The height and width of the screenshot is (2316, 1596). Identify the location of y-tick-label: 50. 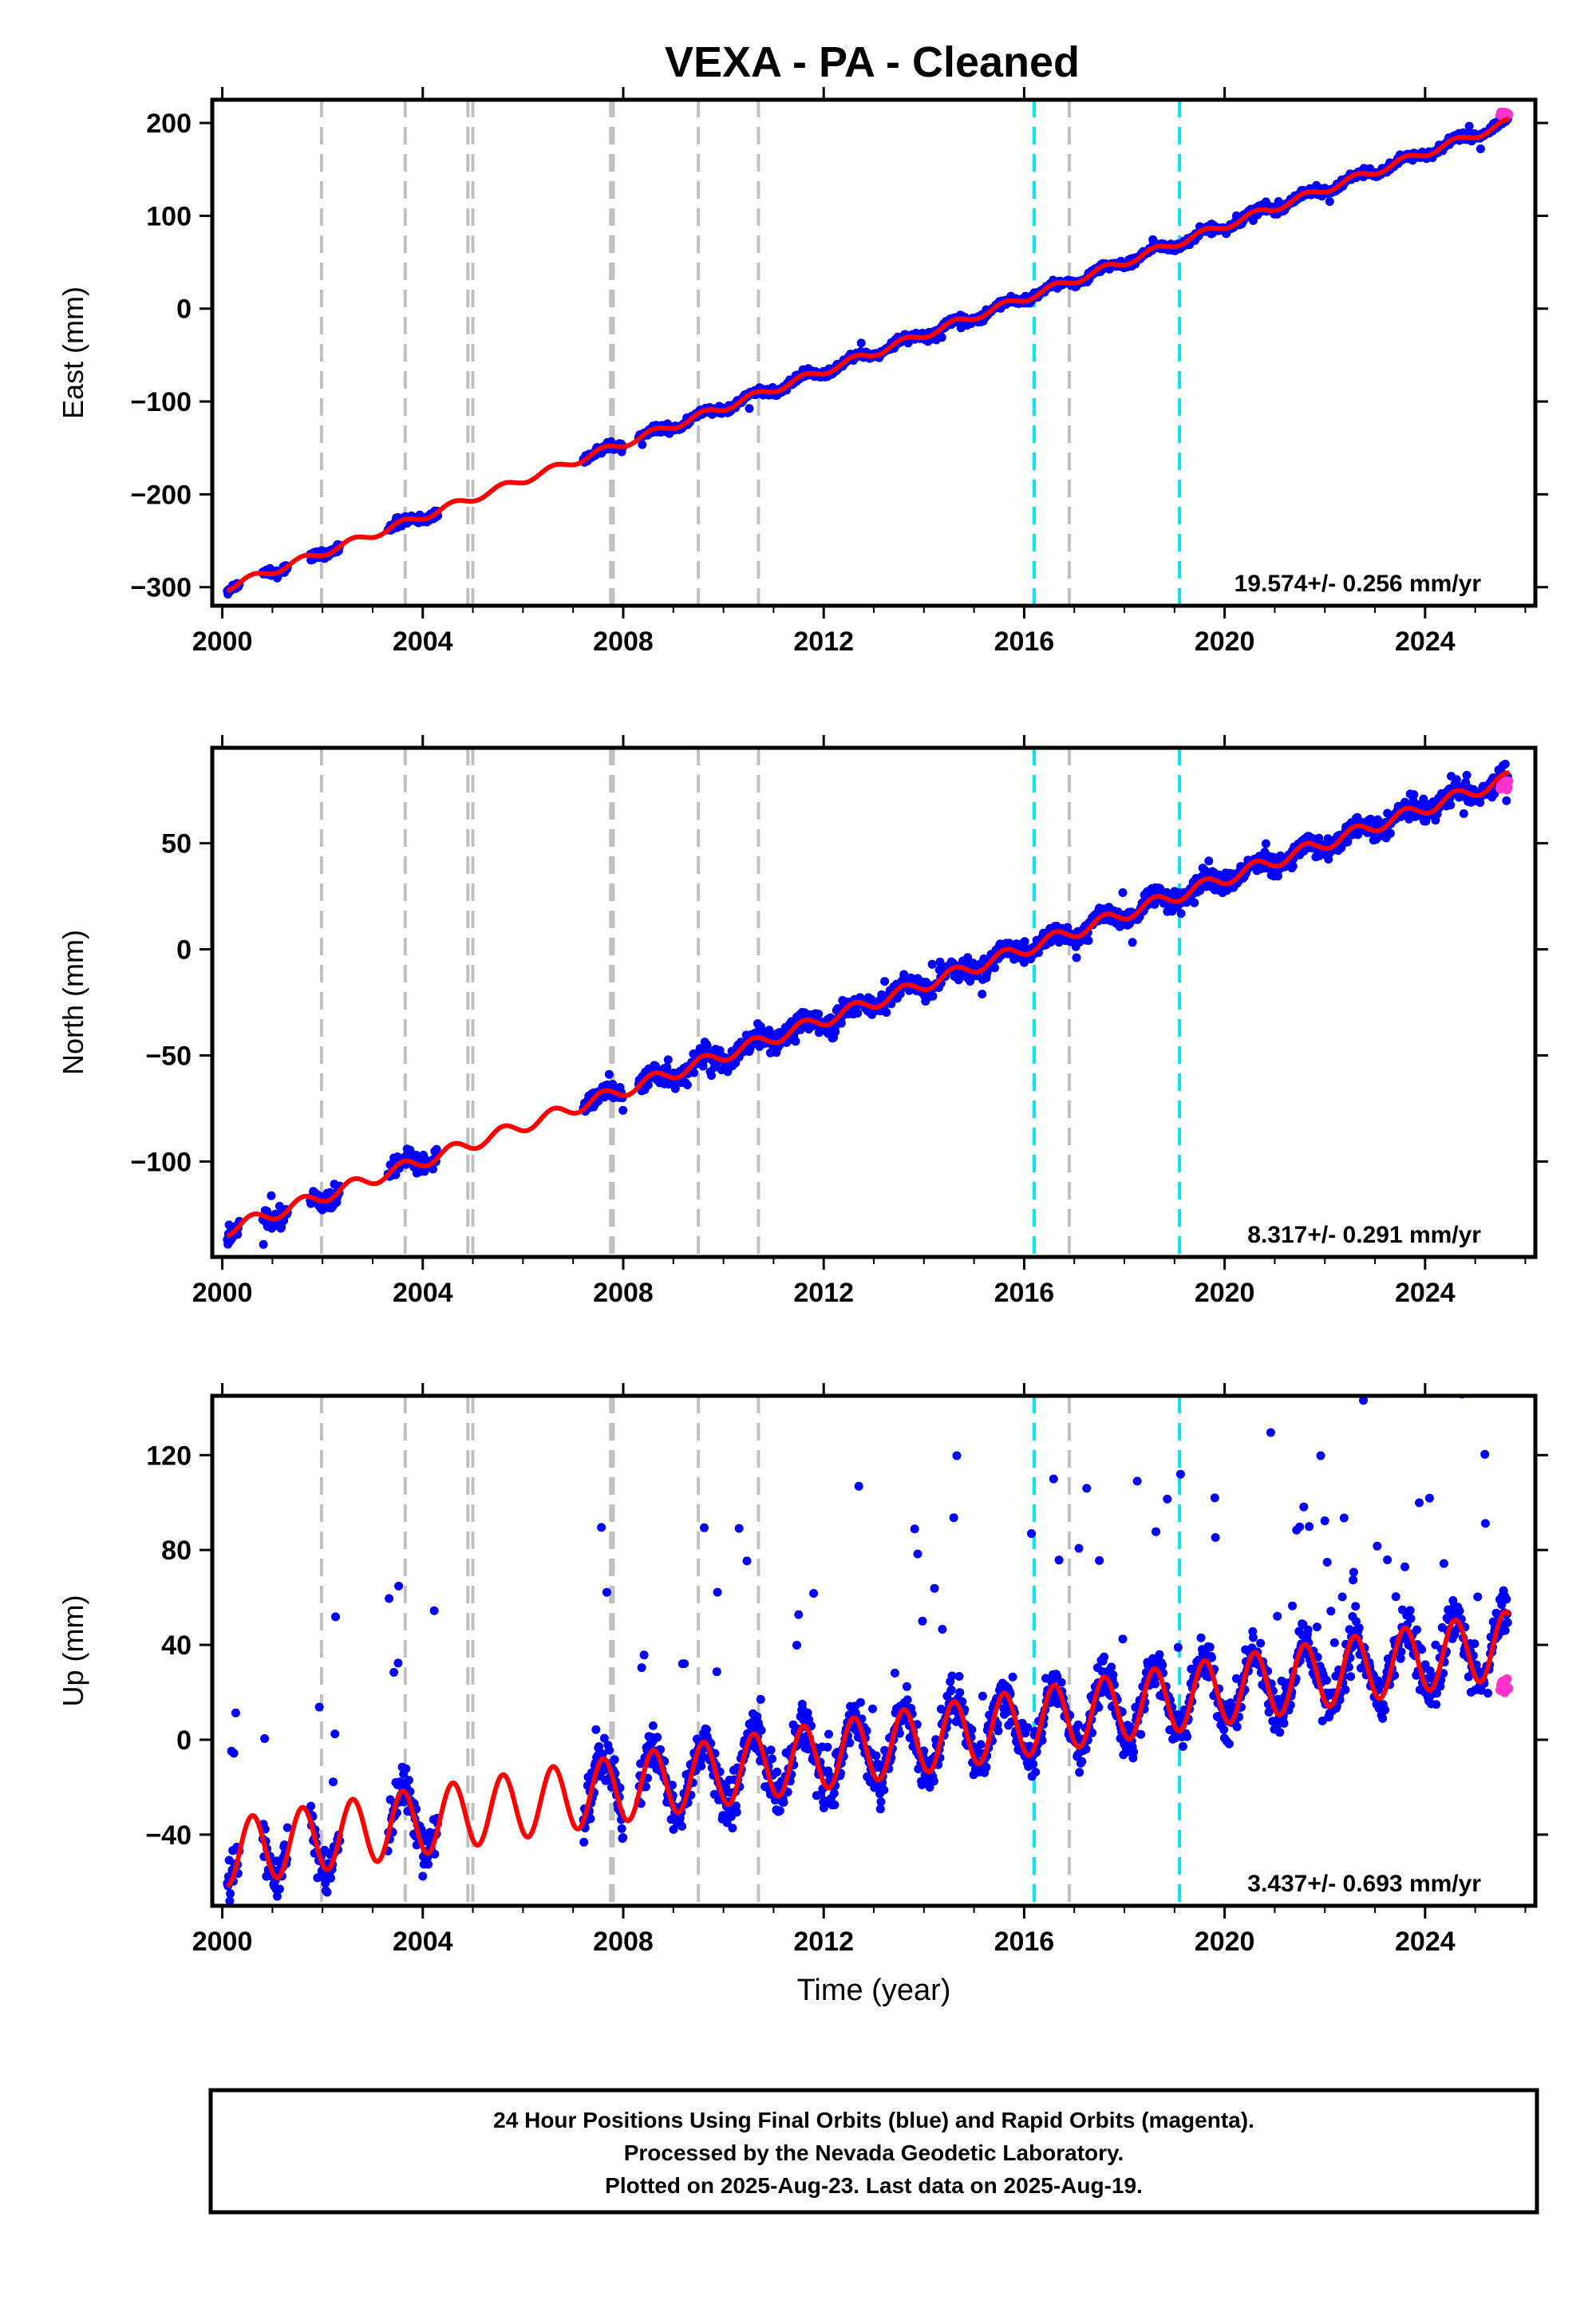
(176, 844).